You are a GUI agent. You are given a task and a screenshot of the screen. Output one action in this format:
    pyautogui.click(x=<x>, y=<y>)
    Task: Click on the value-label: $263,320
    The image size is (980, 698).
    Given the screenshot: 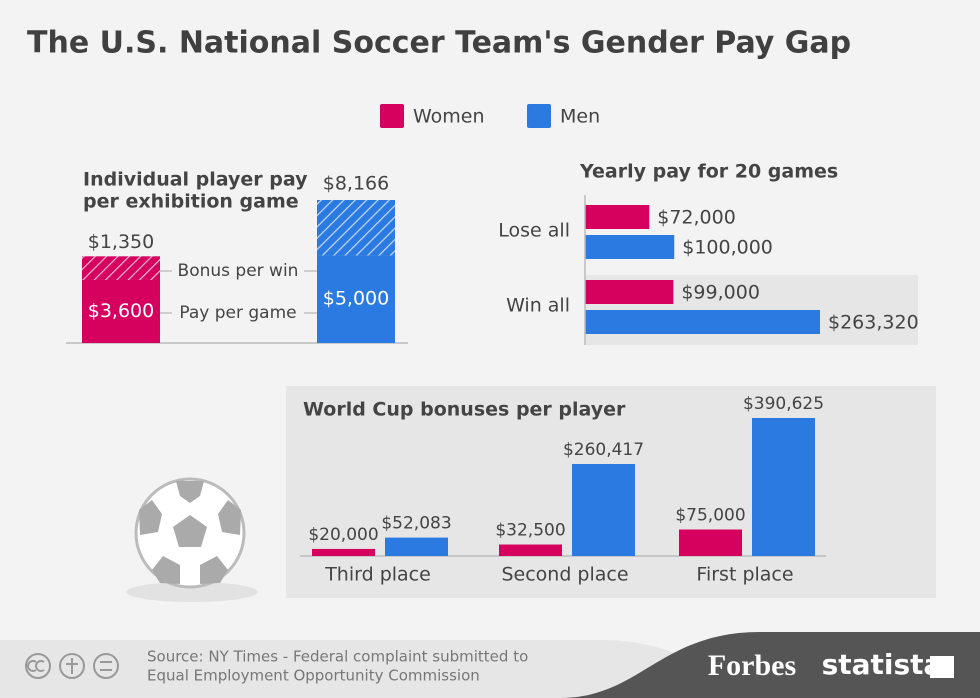 What is the action you would take?
    pyautogui.click(x=873, y=323)
    